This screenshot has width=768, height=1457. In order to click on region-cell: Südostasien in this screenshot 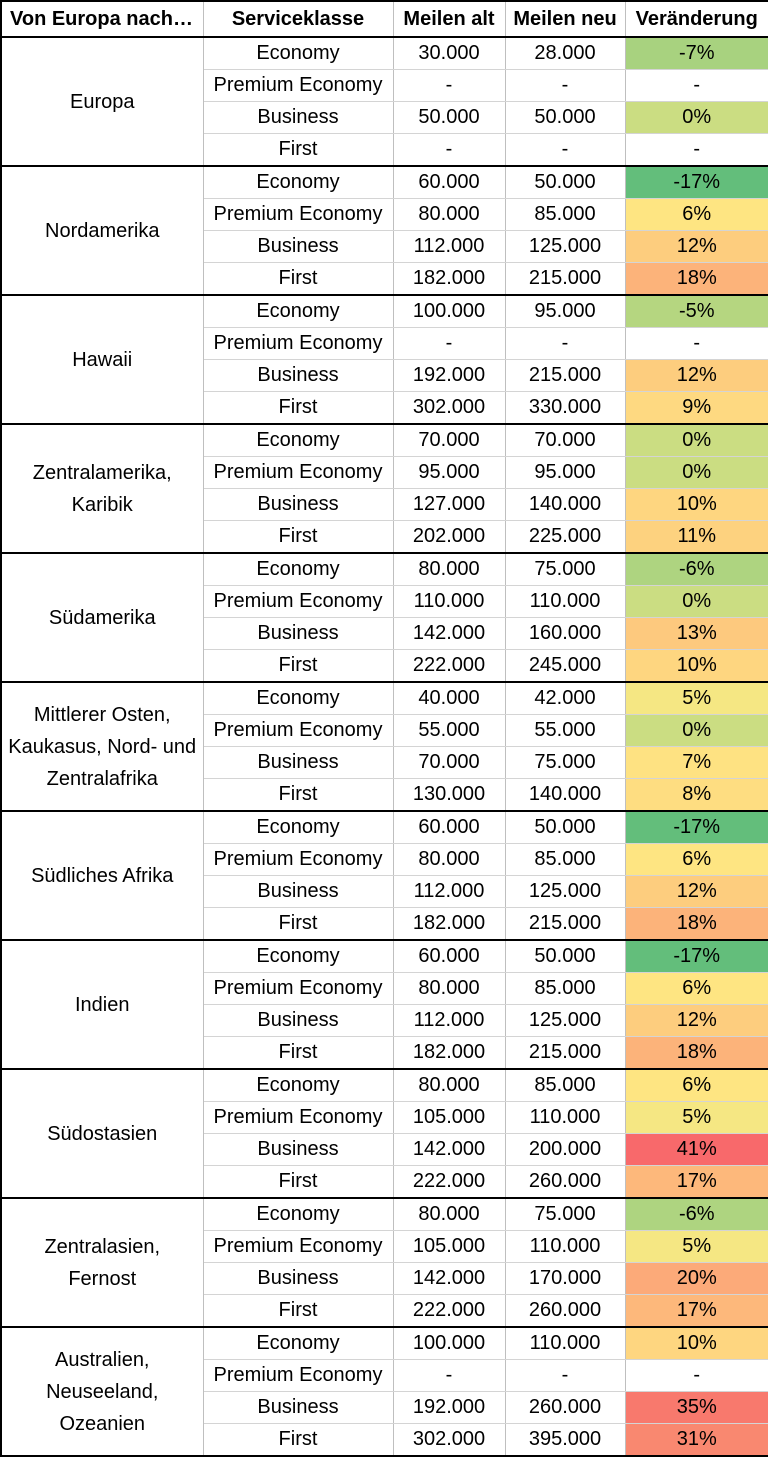, I will do `click(102, 1134)`.